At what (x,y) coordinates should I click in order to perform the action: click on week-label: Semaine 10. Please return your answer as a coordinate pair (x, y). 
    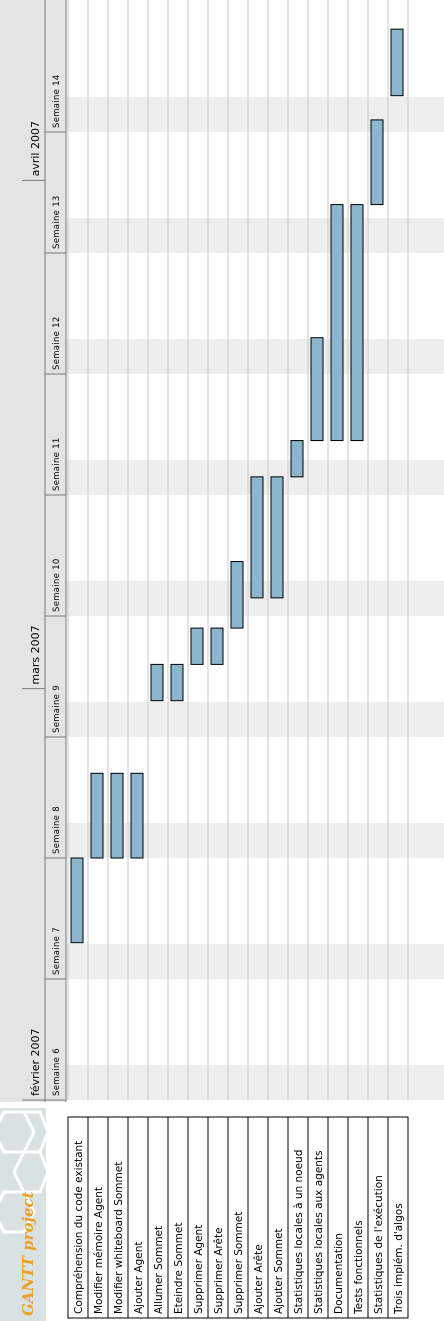
    Looking at the image, I should click on (57, 585).